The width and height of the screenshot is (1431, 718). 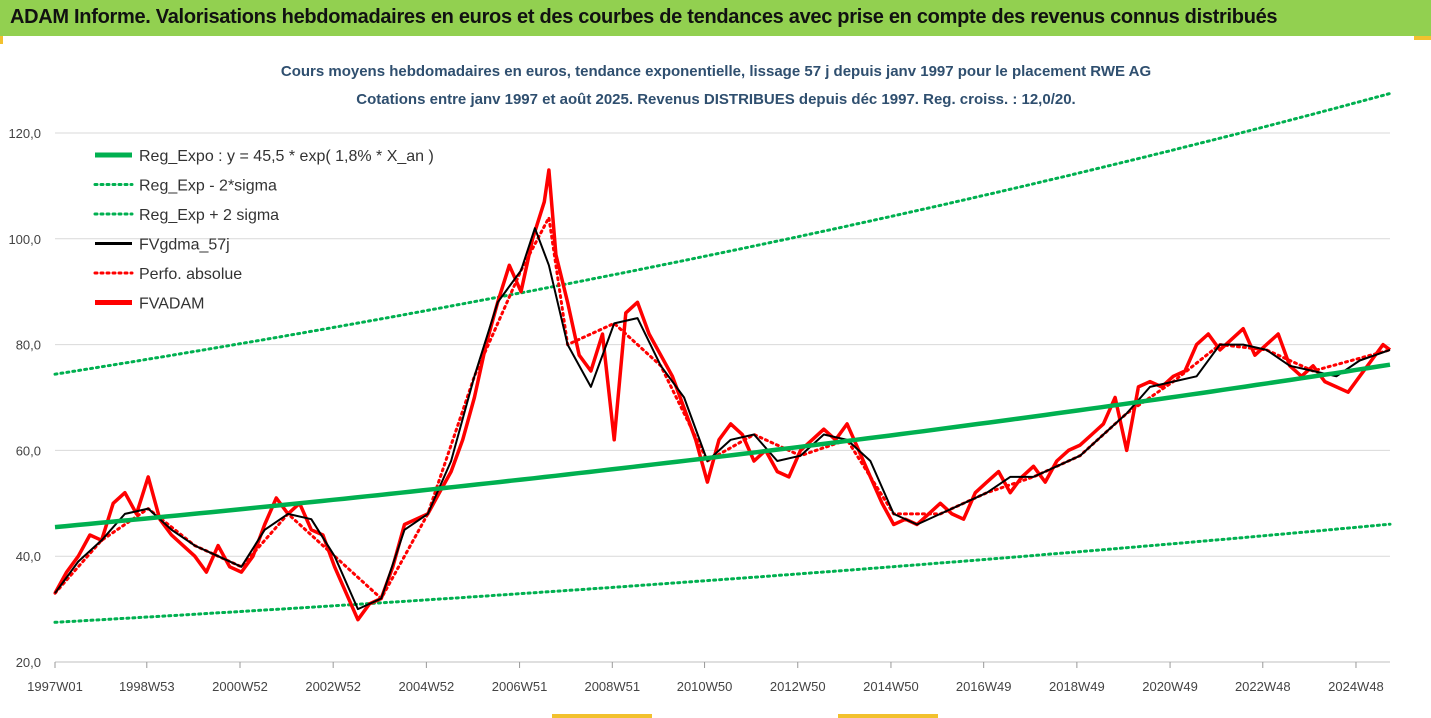 What do you see at coordinates (55, 686) in the screenshot?
I see `x-tick-label: 1997W01` at bounding box center [55, 686].